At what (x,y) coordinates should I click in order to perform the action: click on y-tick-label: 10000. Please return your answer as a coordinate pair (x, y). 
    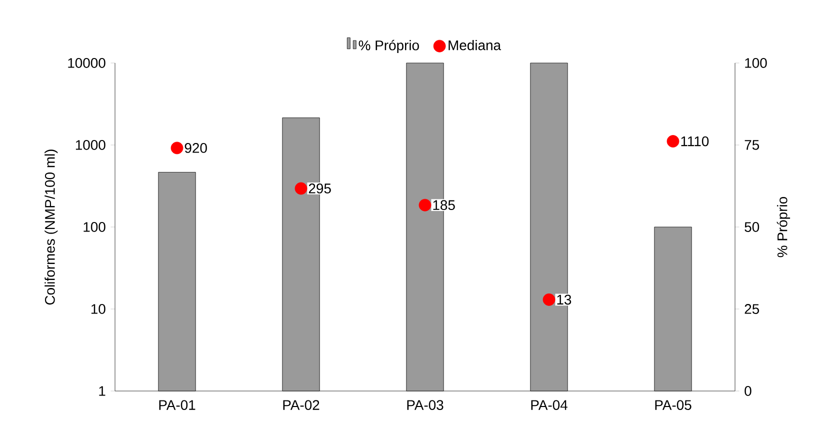
    Looking at the image, I should click on (87, 63).